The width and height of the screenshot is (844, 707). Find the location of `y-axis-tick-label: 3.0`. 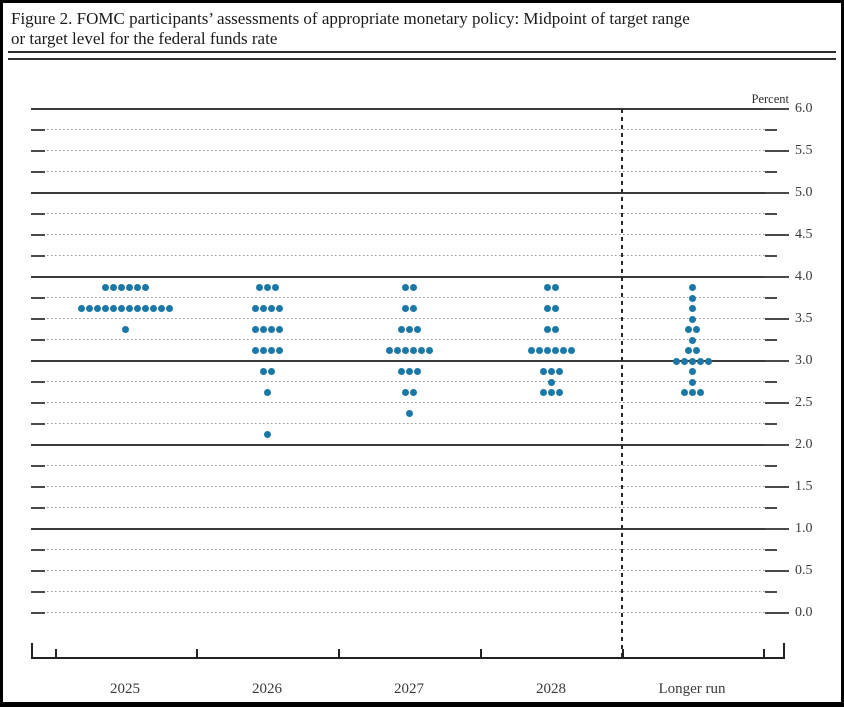

y-axis-tick-label: 3.0 is located at coordinates (804, 360).